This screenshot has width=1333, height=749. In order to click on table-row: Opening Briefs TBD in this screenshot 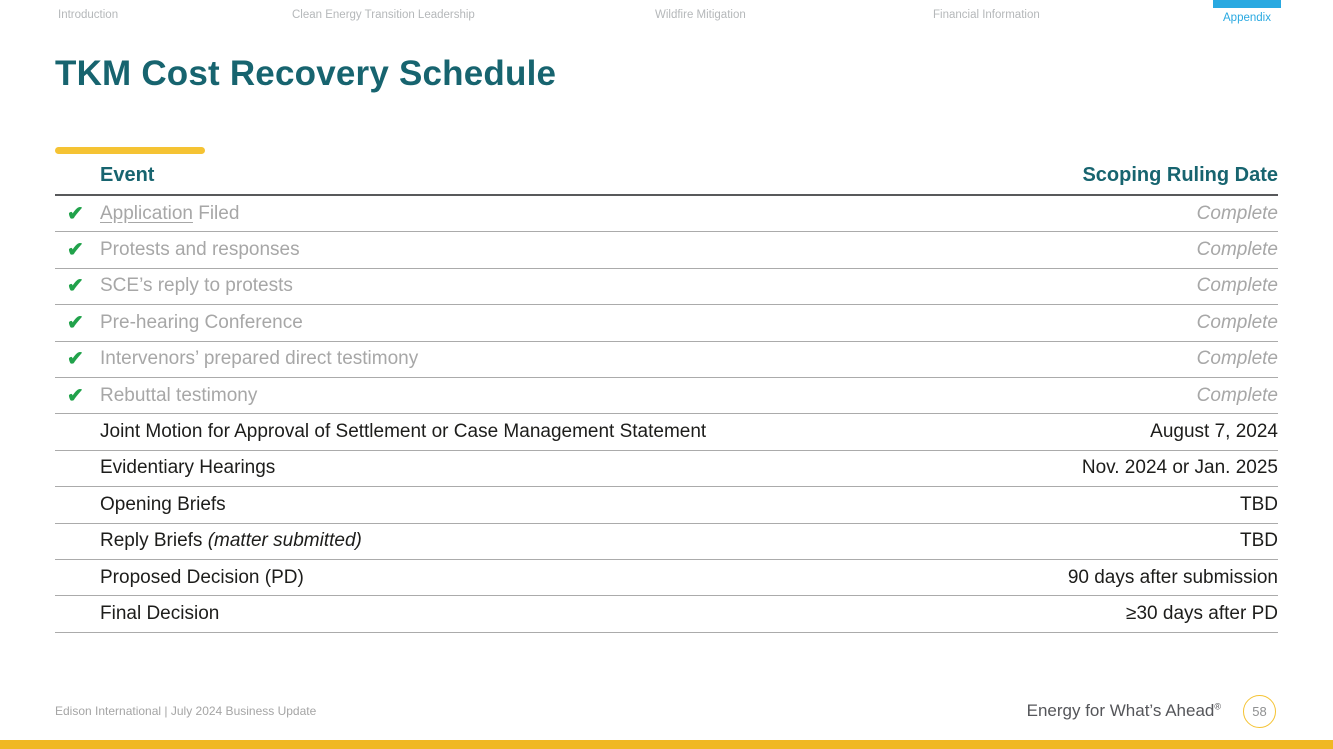, I will do `click(666, 505)`.